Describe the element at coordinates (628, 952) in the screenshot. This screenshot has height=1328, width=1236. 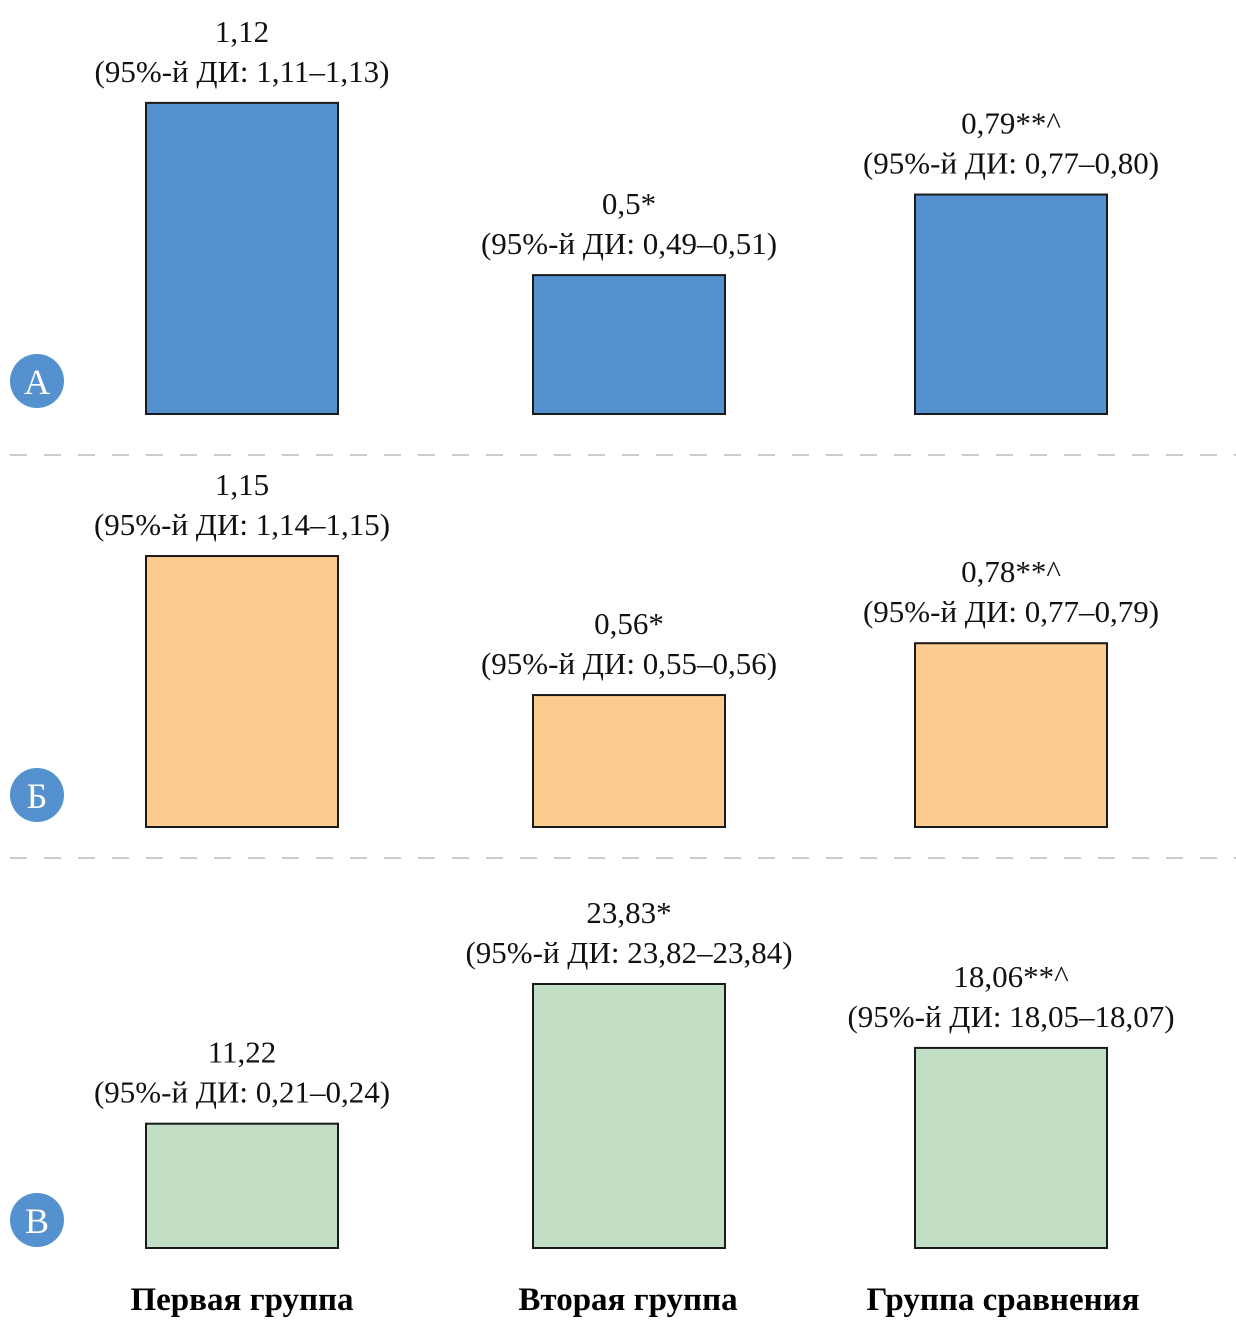
I see `ci-label: (95%-й ДИ: 23,82–23,84)` at that location.